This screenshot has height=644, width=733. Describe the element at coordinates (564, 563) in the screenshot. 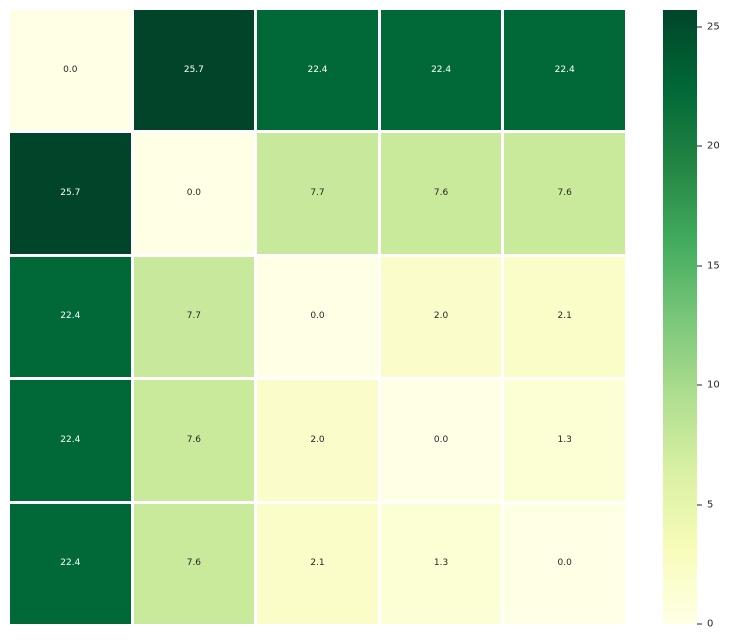

I see `heatmap-cell-r4c4: 0.0` at that location.